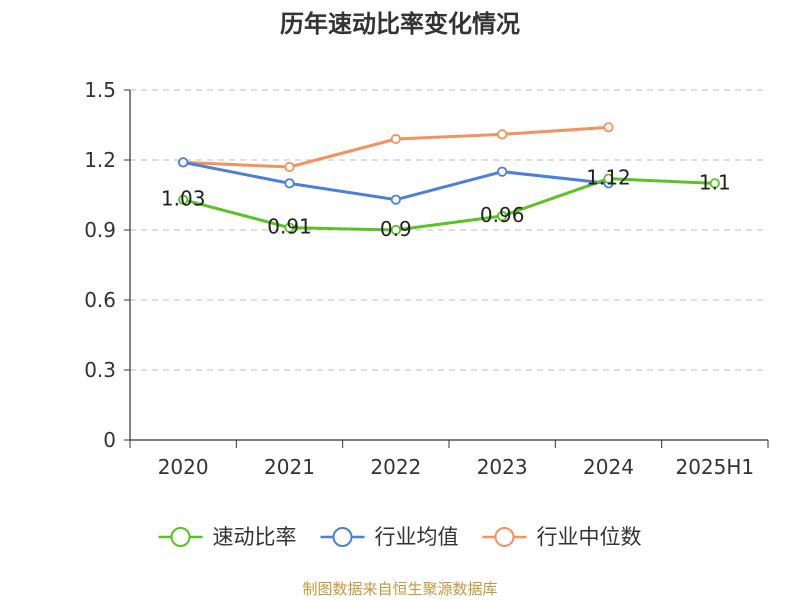  Describe the element at coordinates (395, 467) in the screenshot. I see `x-tick-label: 2022` at that location.